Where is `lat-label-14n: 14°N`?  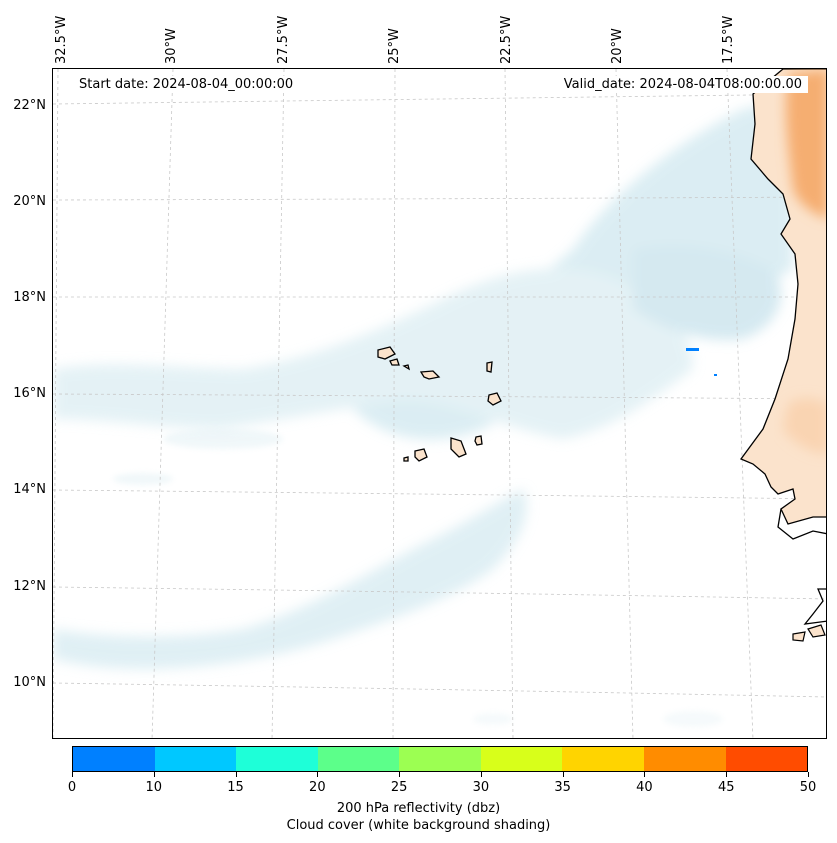
lat-label-14n: 14°N is located at coordinates (29, 489).